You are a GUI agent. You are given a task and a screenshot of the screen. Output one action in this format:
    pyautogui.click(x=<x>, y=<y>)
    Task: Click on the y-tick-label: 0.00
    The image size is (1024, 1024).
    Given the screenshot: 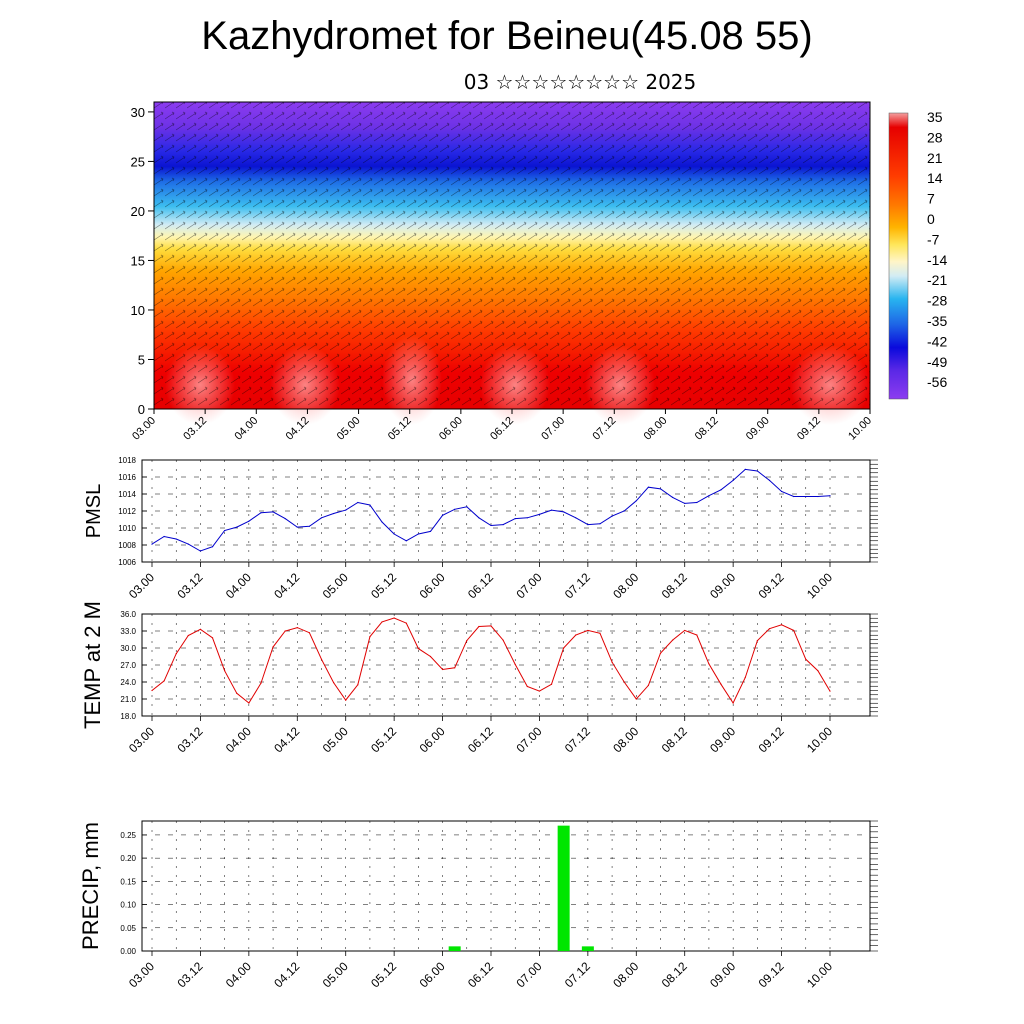 What is the action you would take?
    pyautogui.click(x=128, y=951)
    